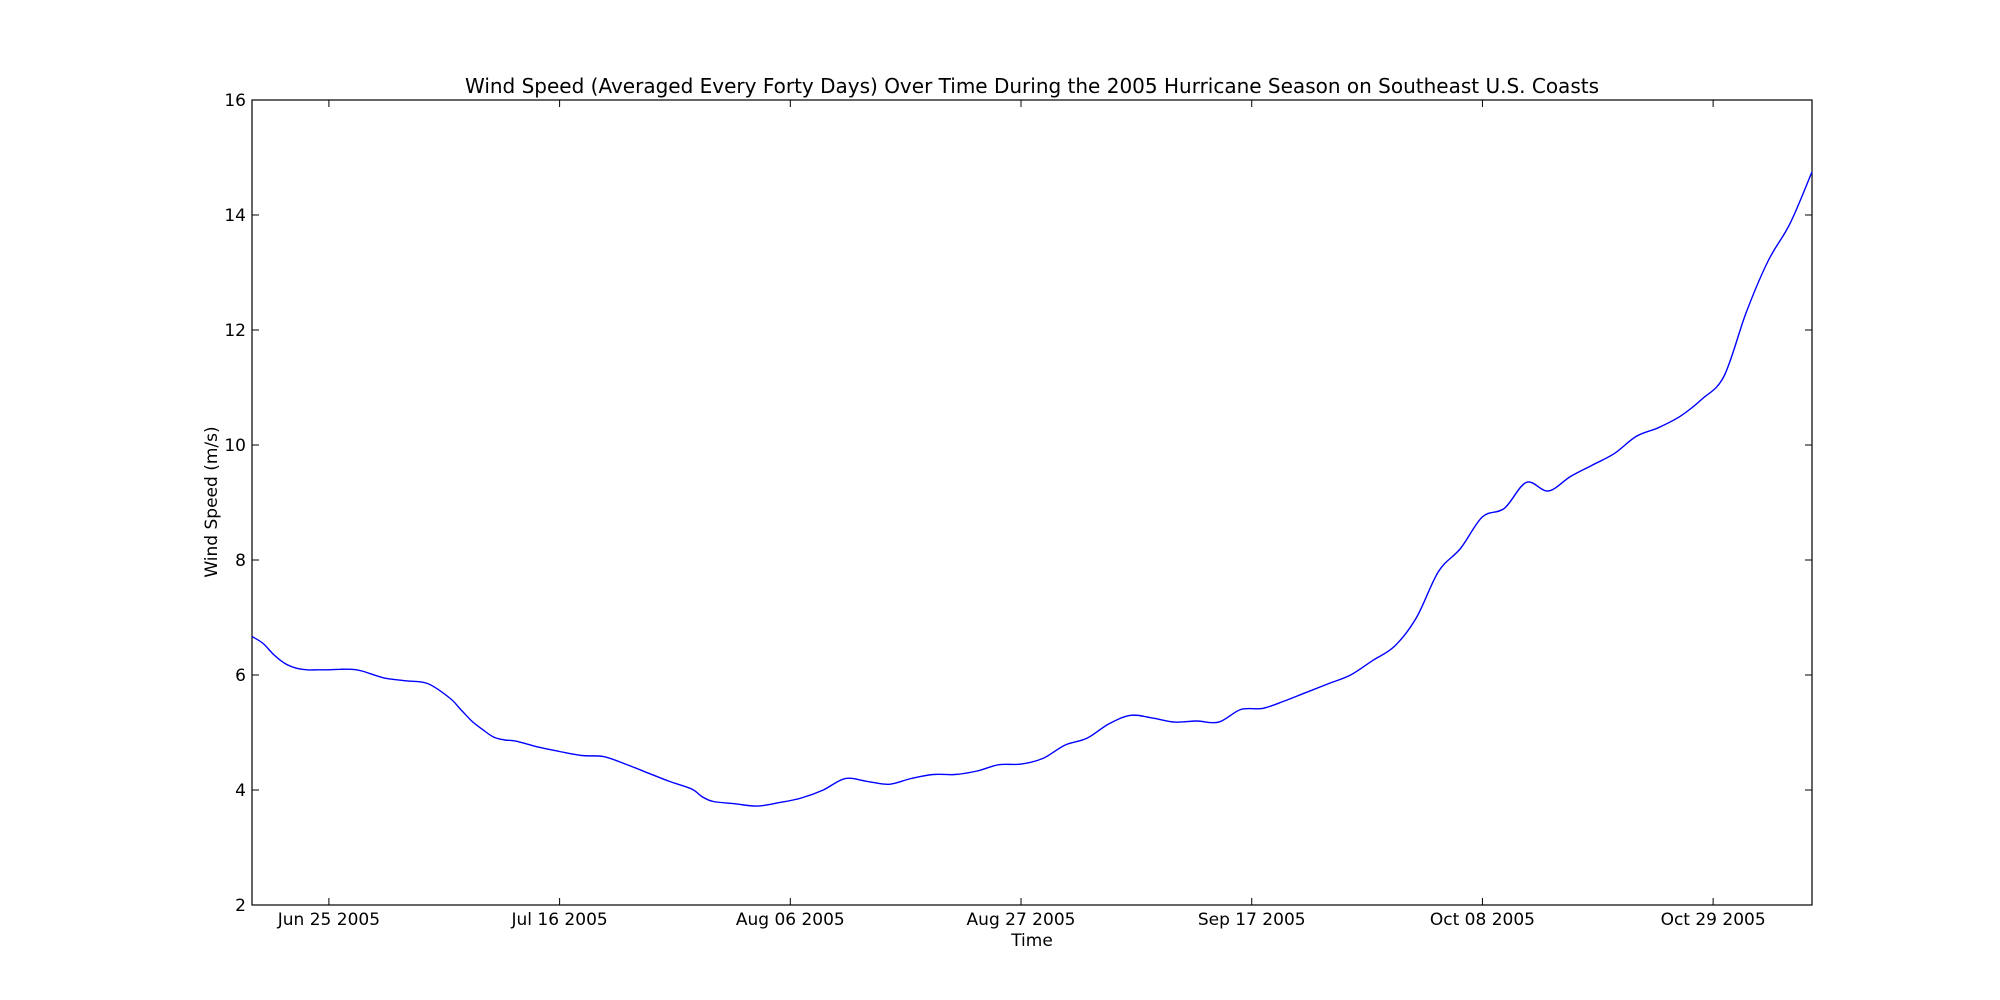 This screenshot has height=1000, width=2000. I want to click on y-axis-label: Wind Speed (m/s), so click(212, 501).